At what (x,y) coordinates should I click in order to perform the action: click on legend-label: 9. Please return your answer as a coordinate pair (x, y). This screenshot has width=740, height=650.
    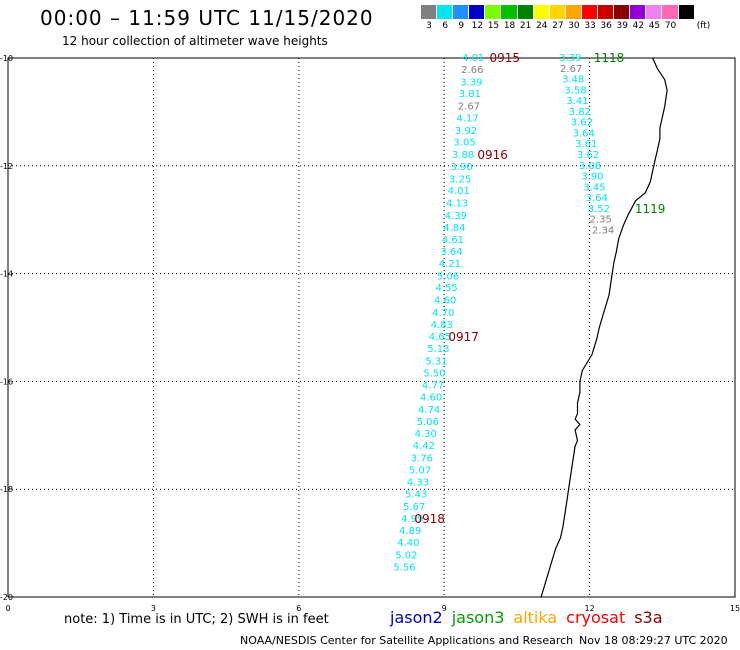
    Looking at the image, I should click on (461, 26).